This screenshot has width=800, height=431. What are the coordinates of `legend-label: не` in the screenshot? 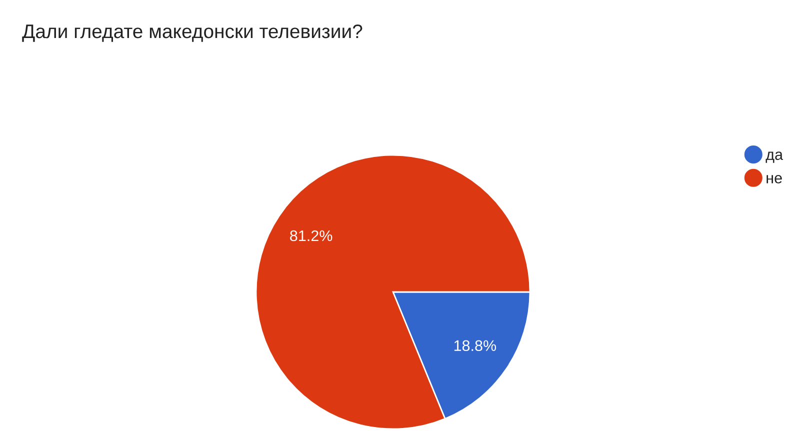 It's located at (774, 179).